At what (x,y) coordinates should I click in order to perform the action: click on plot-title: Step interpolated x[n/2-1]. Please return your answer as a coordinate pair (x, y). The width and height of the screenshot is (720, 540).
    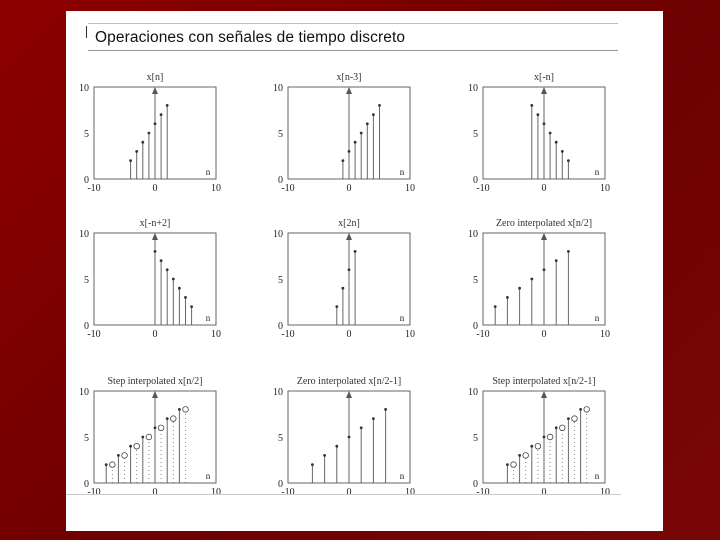
    Looking at the image, I should click on (543, 381).